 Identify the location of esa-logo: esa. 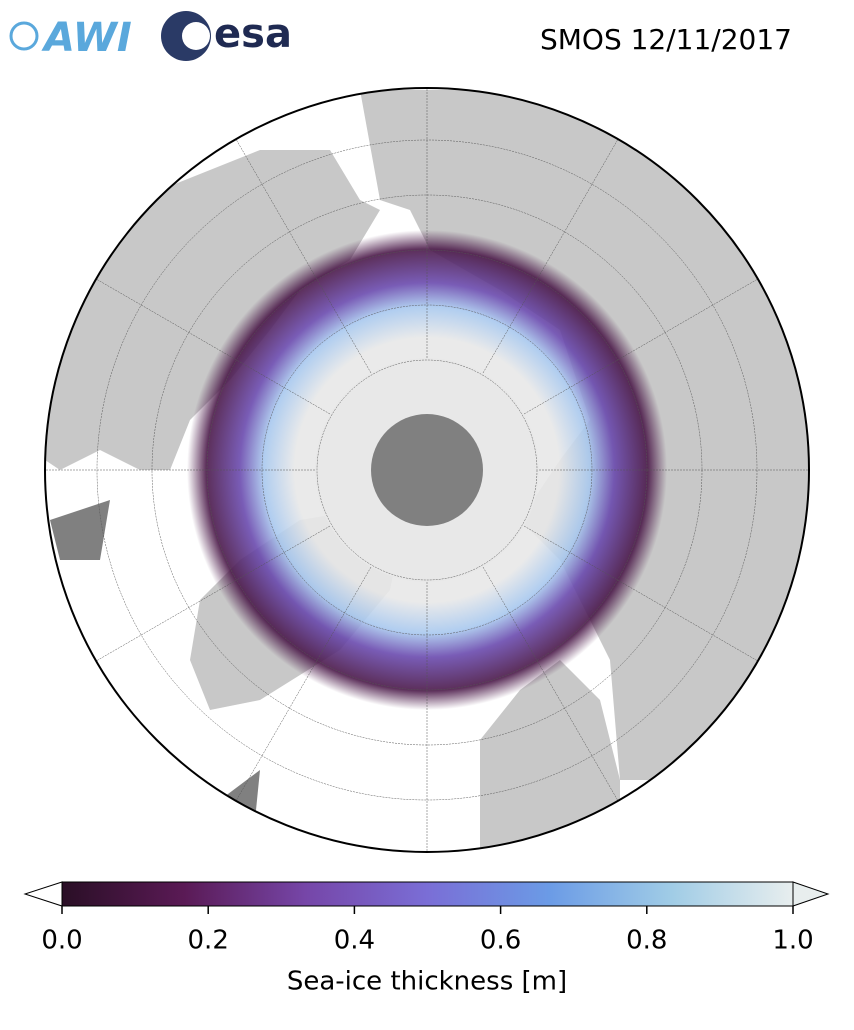
(226, 36).